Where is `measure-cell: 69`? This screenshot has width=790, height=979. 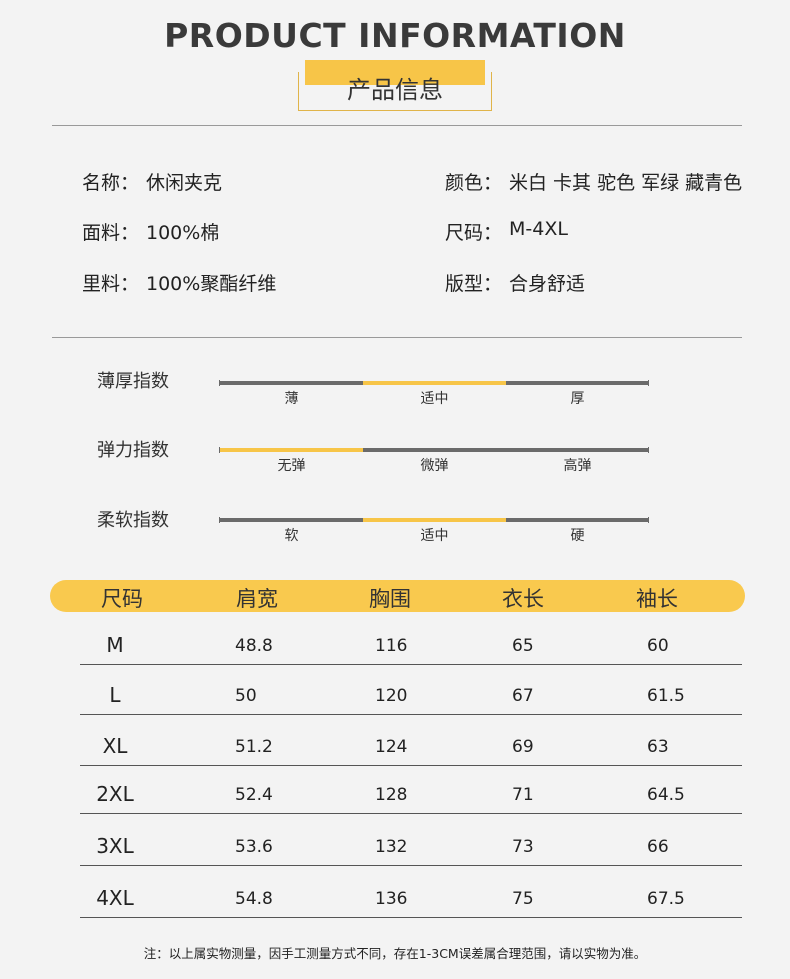
measure-cell: 69 is located at coordinates (523, 747).